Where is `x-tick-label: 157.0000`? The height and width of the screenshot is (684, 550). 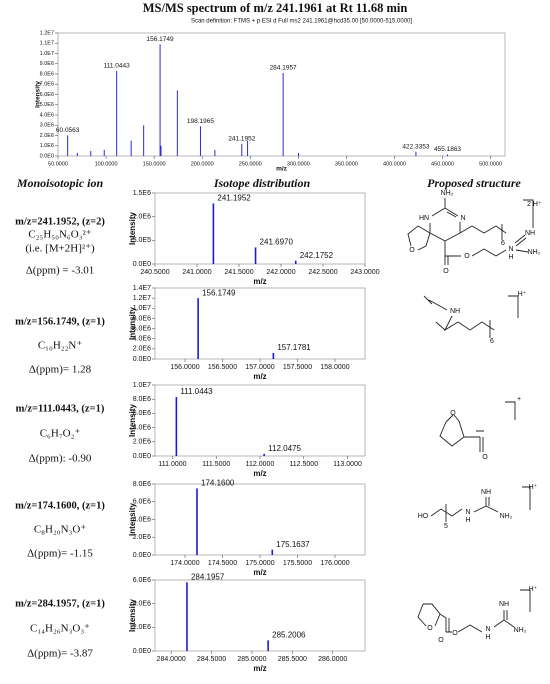
x-tick-label: 157.0000 is located at coordinates (259, 367).